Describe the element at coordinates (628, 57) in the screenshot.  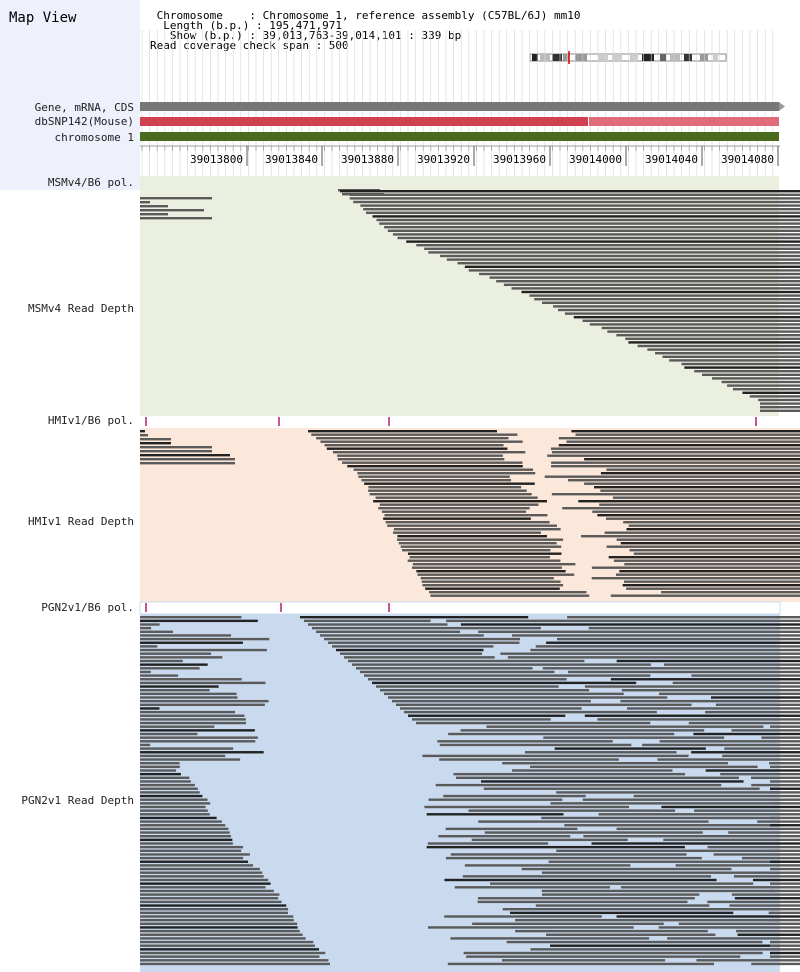
I see `chromosome-ideogram` at that location.